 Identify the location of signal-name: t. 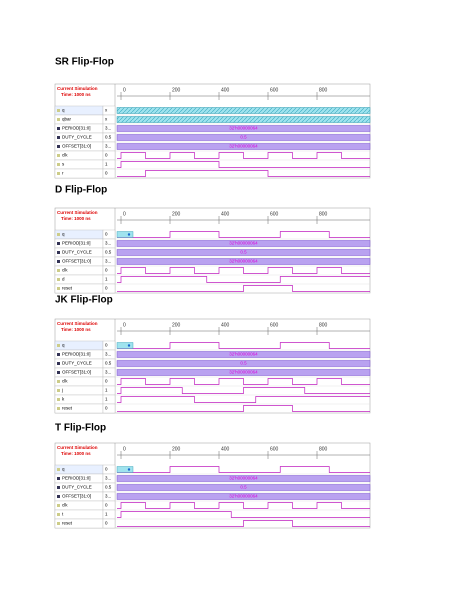
(63, 514).